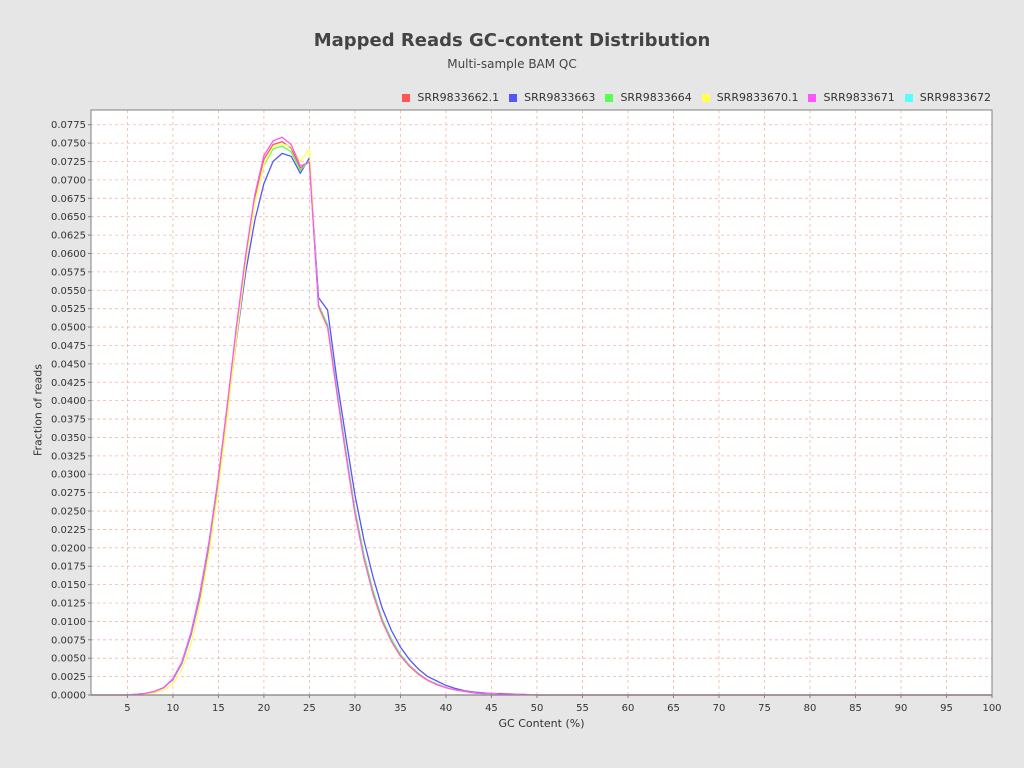 This screenshot has width=1024, height=768. What do you see at coordinates (541, 723) in the screenshot?
I see `x-axis-label: GC Content (%)` at bounding box center [541, 723].